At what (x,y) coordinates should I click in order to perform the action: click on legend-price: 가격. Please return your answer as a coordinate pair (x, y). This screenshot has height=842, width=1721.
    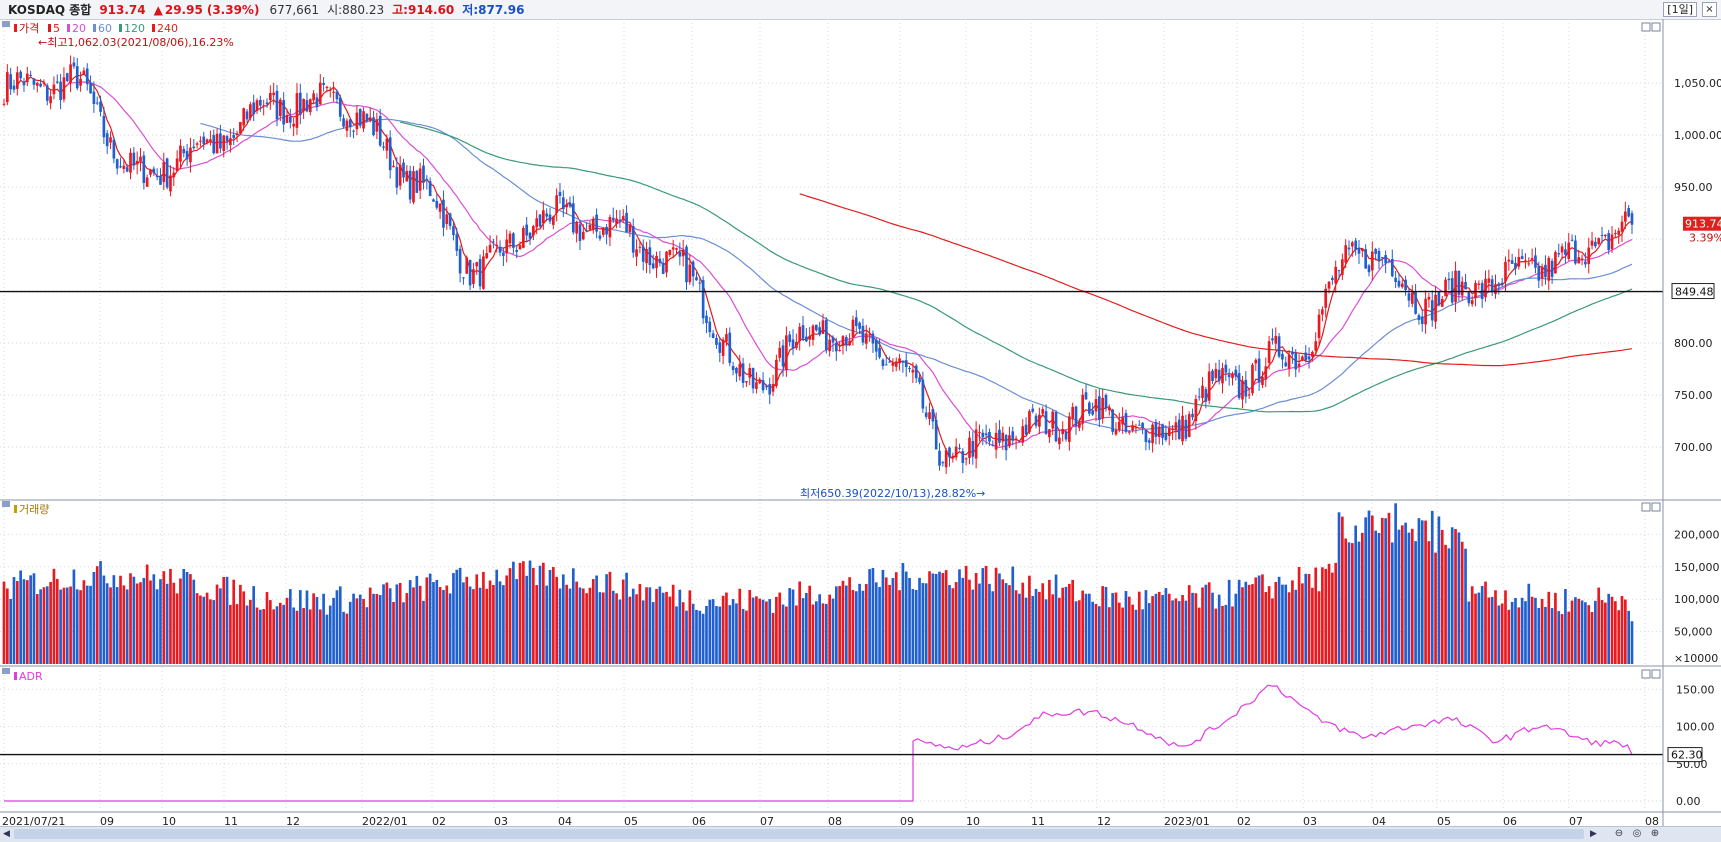
    Looking at the image, I should click on (29, 28).